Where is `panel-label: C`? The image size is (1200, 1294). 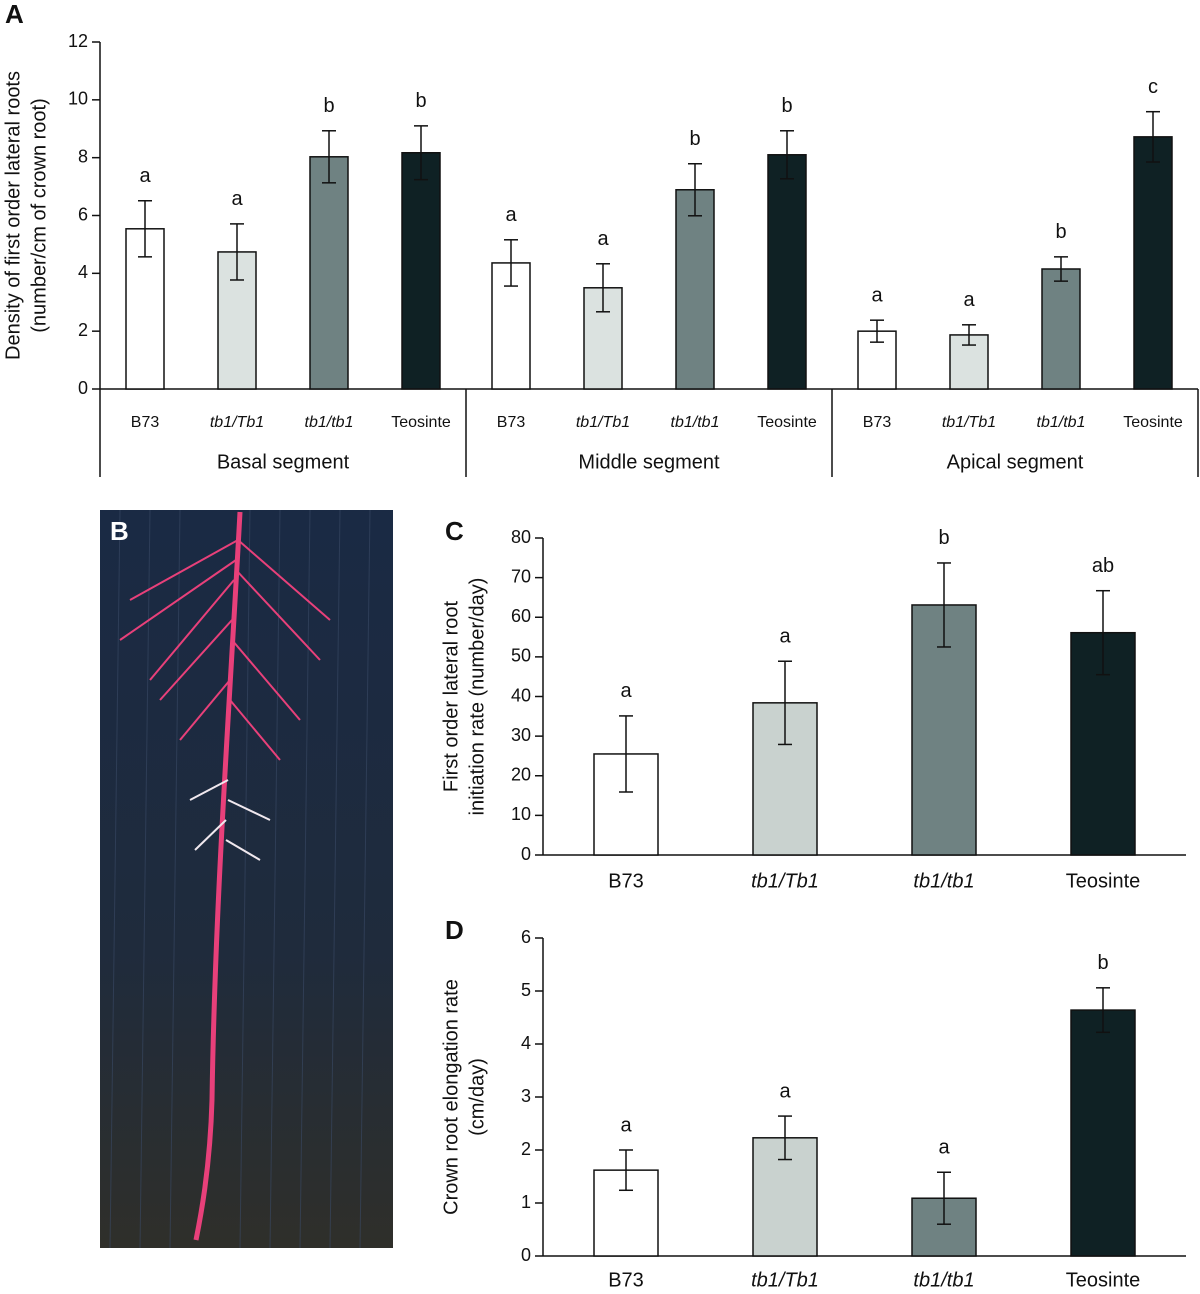
panel-label: C is located at coordinates (454, 531).